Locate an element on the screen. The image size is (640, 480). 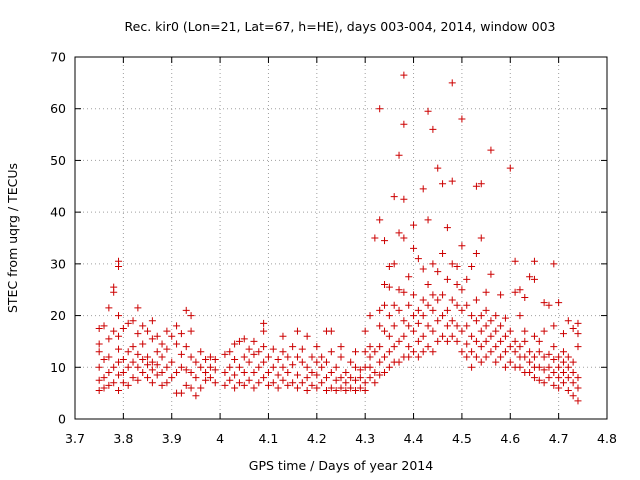
y-tick-label: 40 is located at coordinates (58, 212).